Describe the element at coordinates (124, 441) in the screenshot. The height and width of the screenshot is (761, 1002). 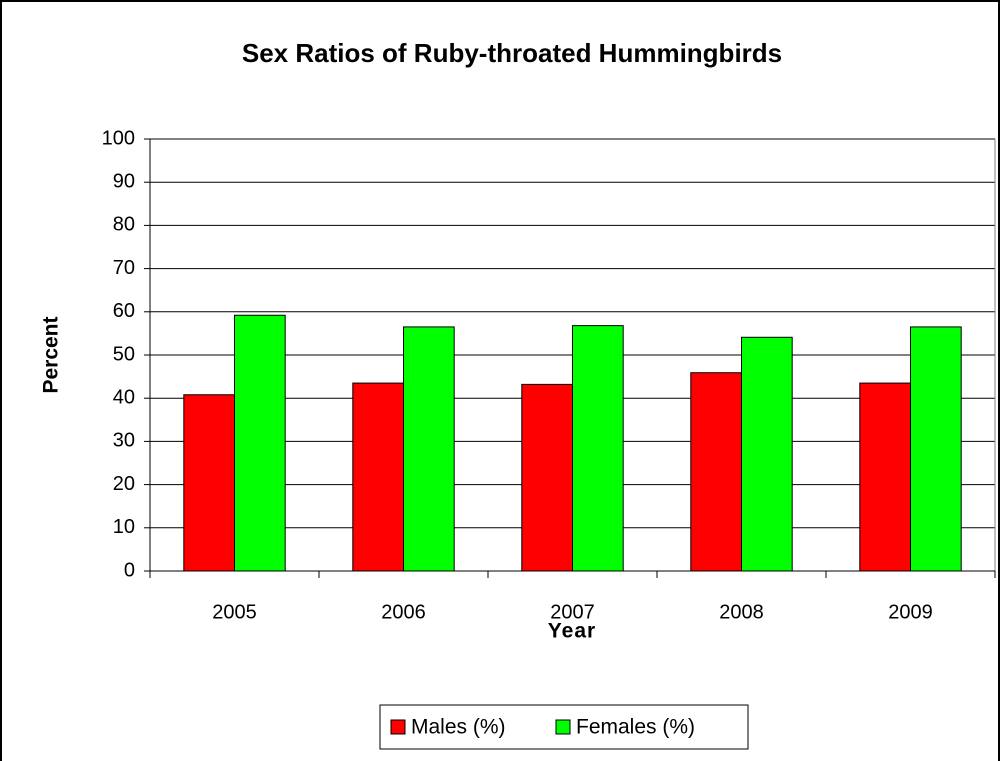
I see `y-tick-label: 30` at that location.